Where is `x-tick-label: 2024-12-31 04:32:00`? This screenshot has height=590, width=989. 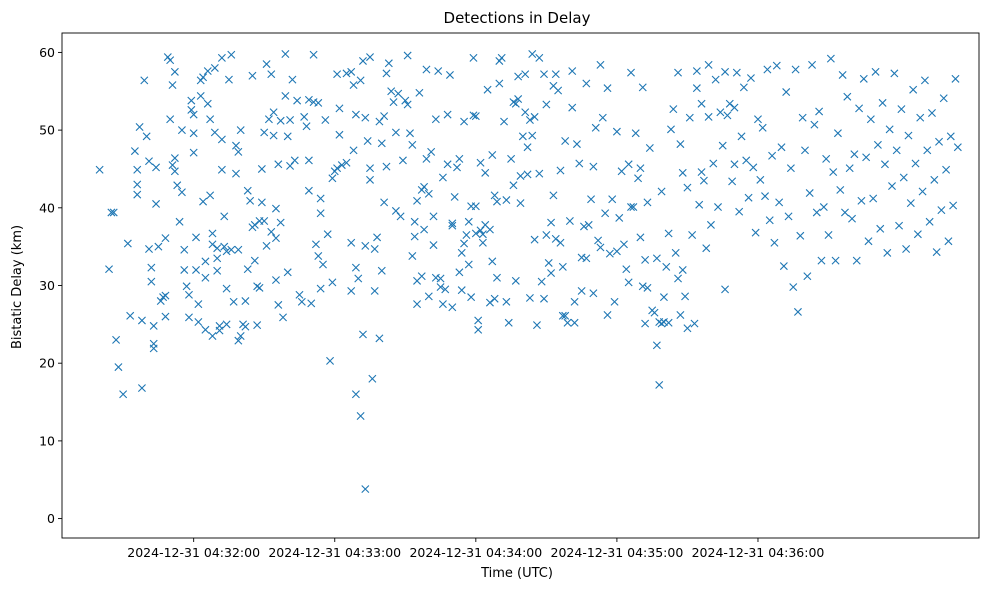 x-tick-label: 2024-12-31 04:32:00 is located at coordinates (193, 552).